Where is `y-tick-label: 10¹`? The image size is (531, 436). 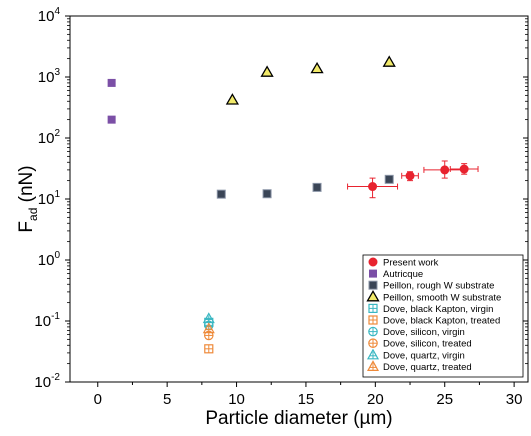
y-tick-label: 10¹ is located at coordinates (49, 198).